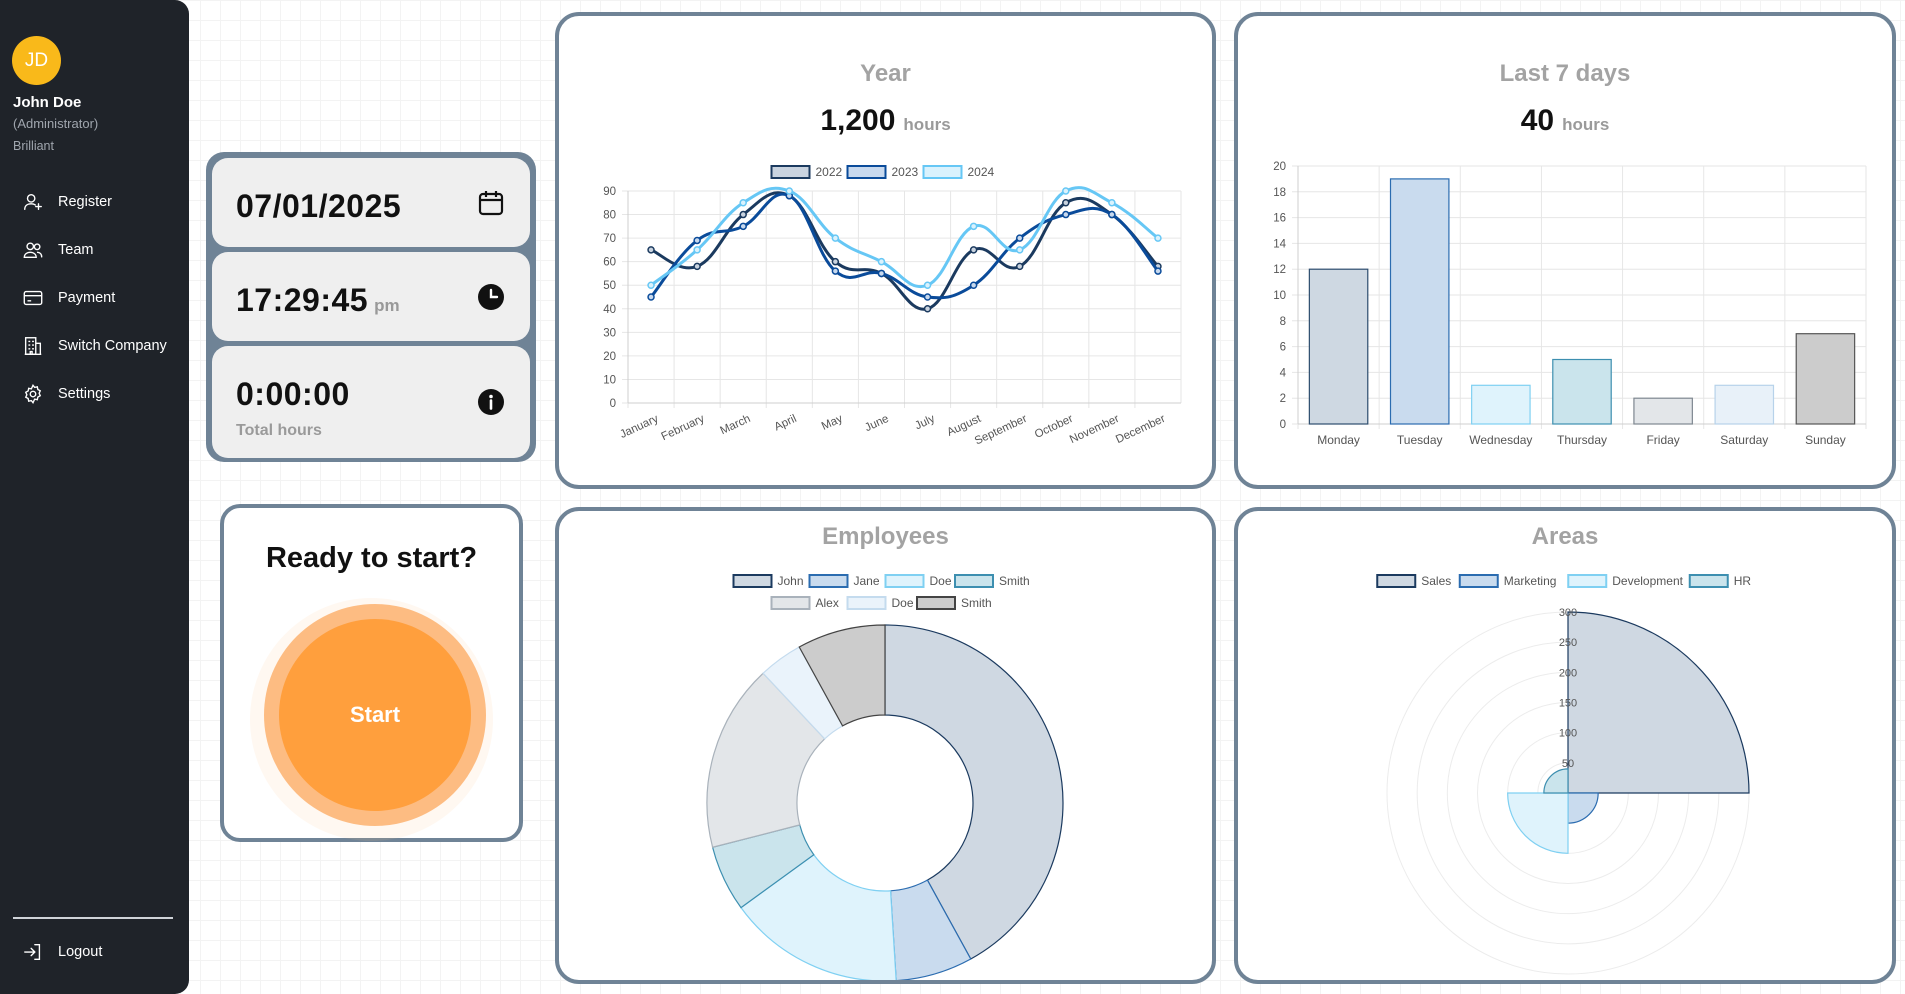 Image resolution: width=1905 pixels, height=994 pixels. What do you see at coordinates (1530, 581) in the screenshot?
I see `legend-label: Marketing` at bounding box center [1530, 581].